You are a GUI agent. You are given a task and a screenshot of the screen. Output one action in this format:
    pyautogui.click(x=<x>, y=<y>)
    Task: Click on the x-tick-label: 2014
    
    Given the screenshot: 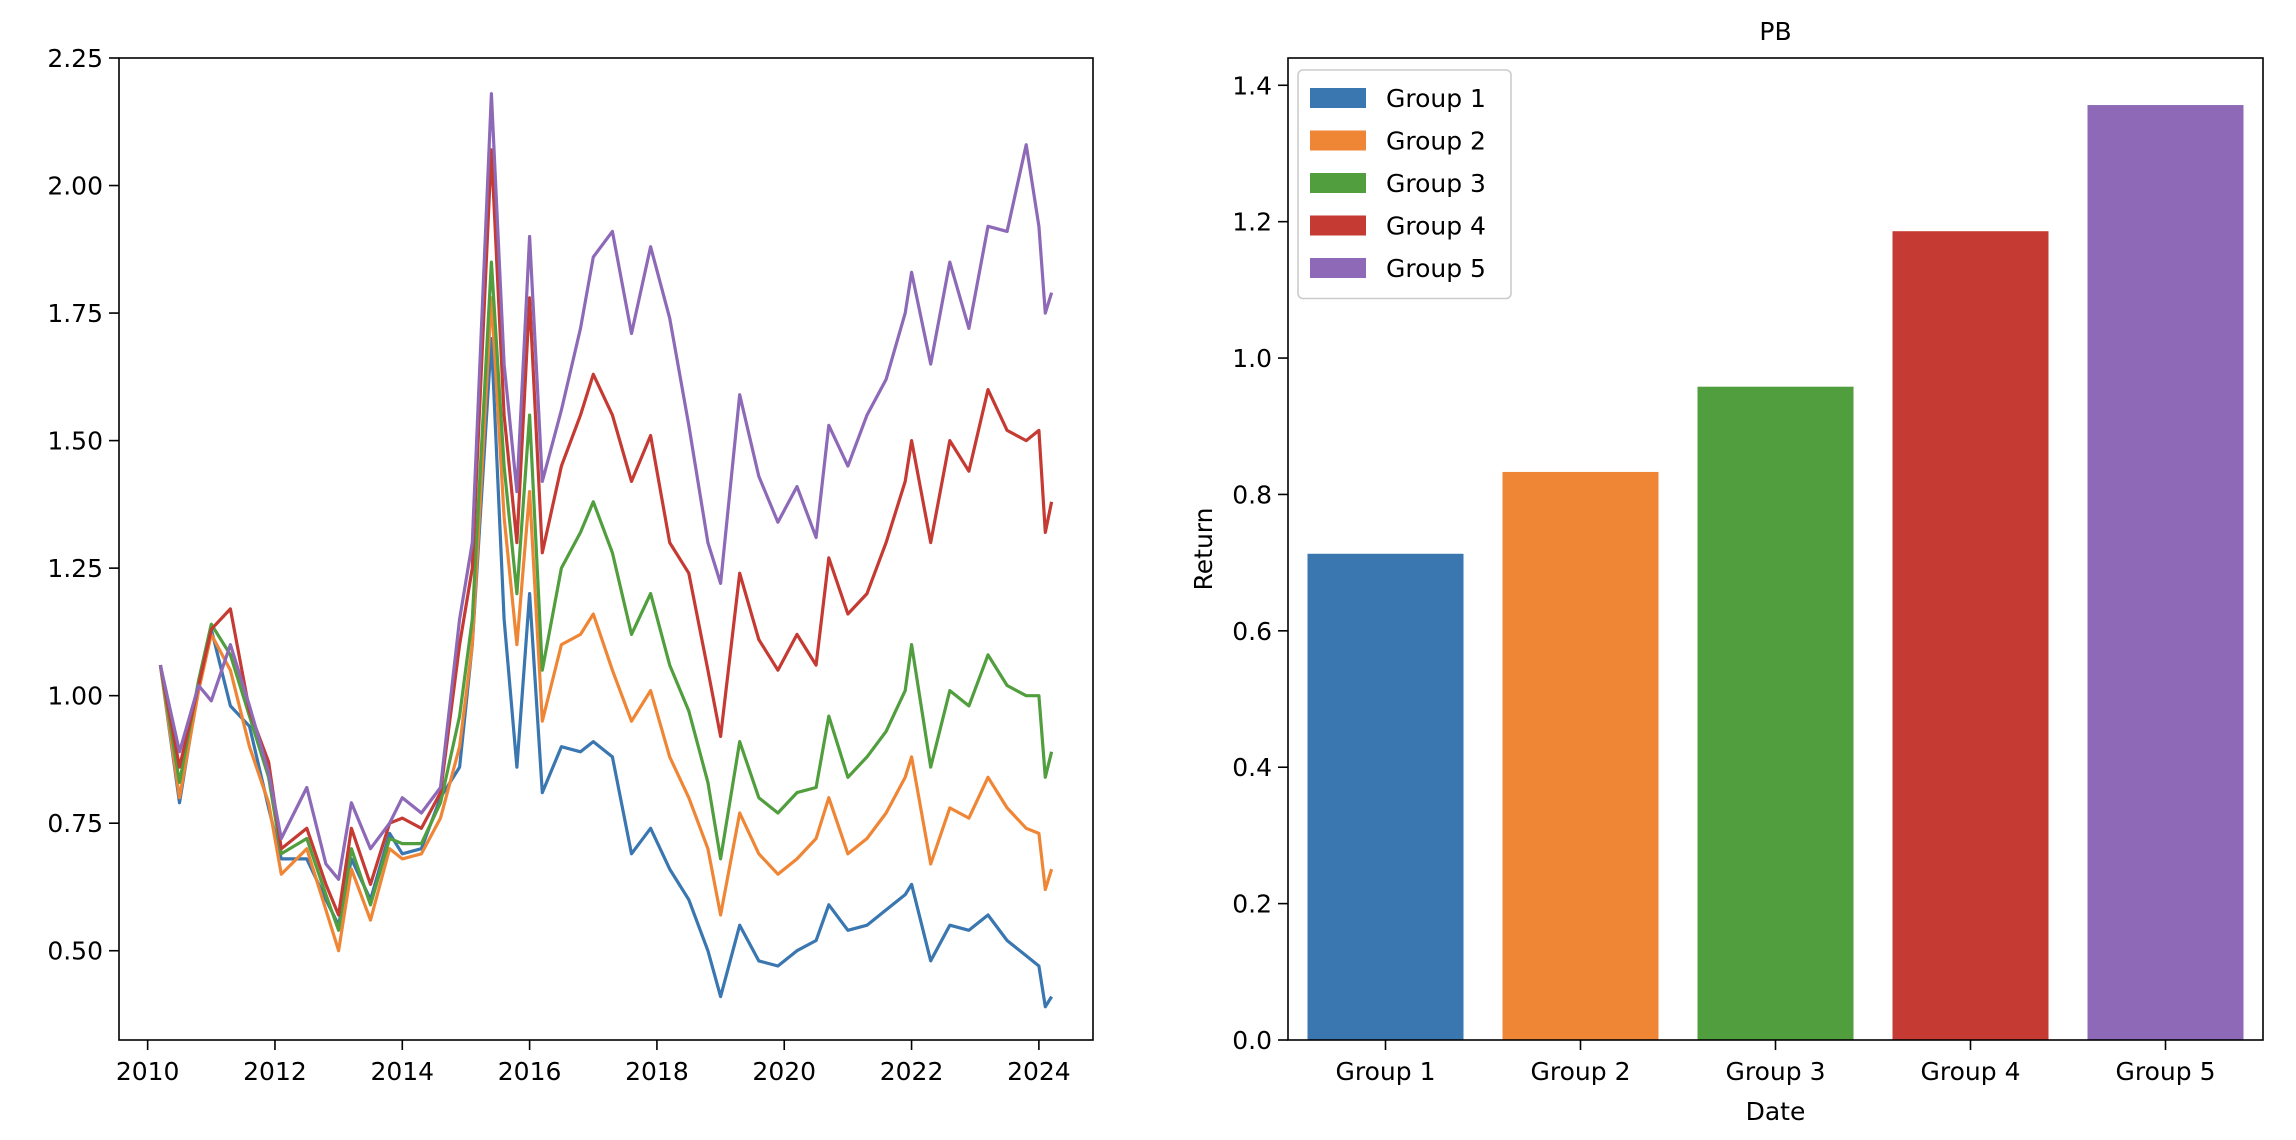 What is the action you would take?
    pyautogui.click(x=402, y=1071)
    